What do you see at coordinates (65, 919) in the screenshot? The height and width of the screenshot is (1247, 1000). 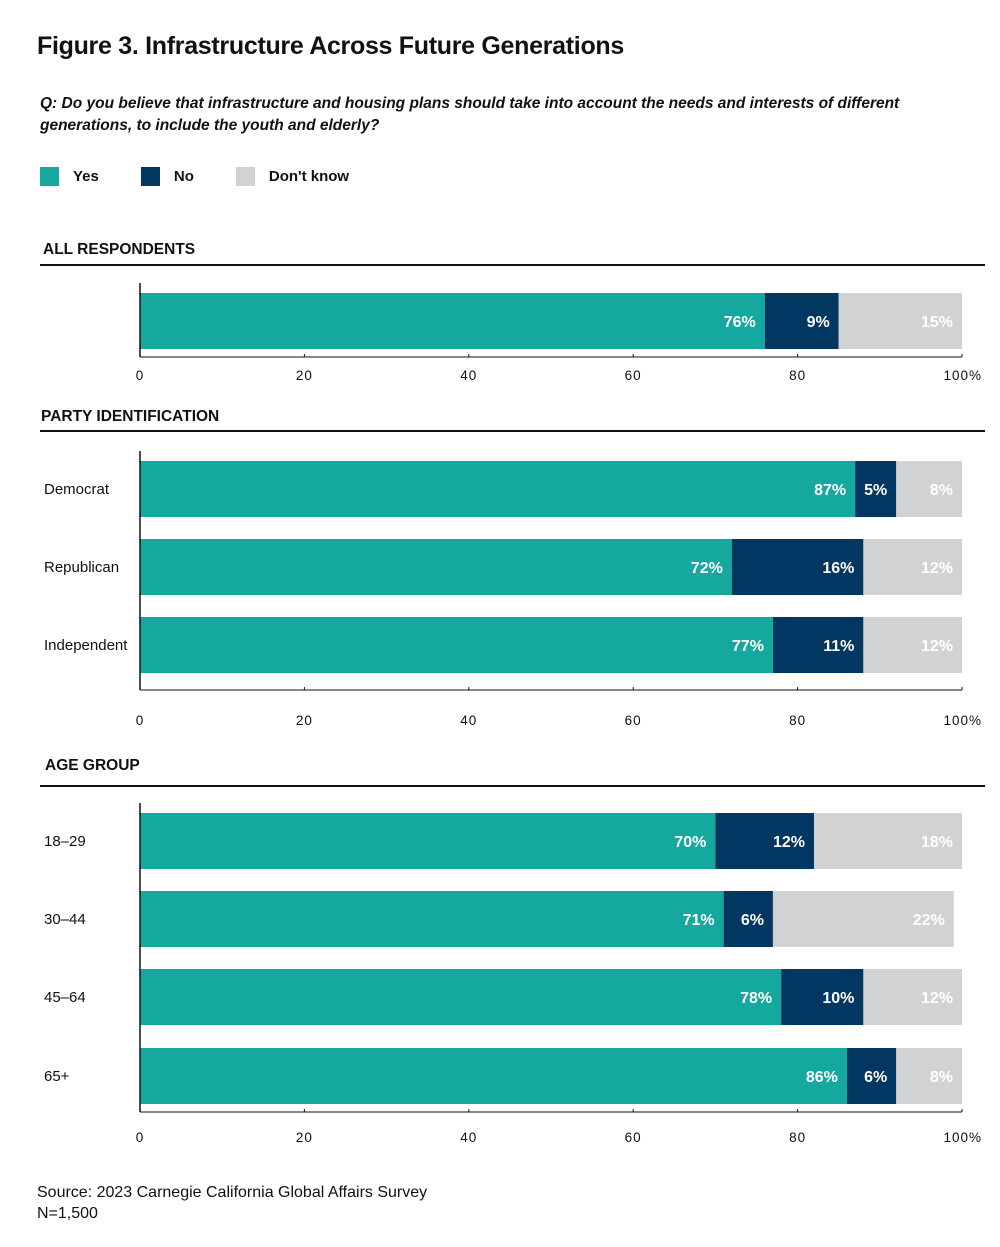 I see `category-label: 30–44` at bounding box center [65, 919].